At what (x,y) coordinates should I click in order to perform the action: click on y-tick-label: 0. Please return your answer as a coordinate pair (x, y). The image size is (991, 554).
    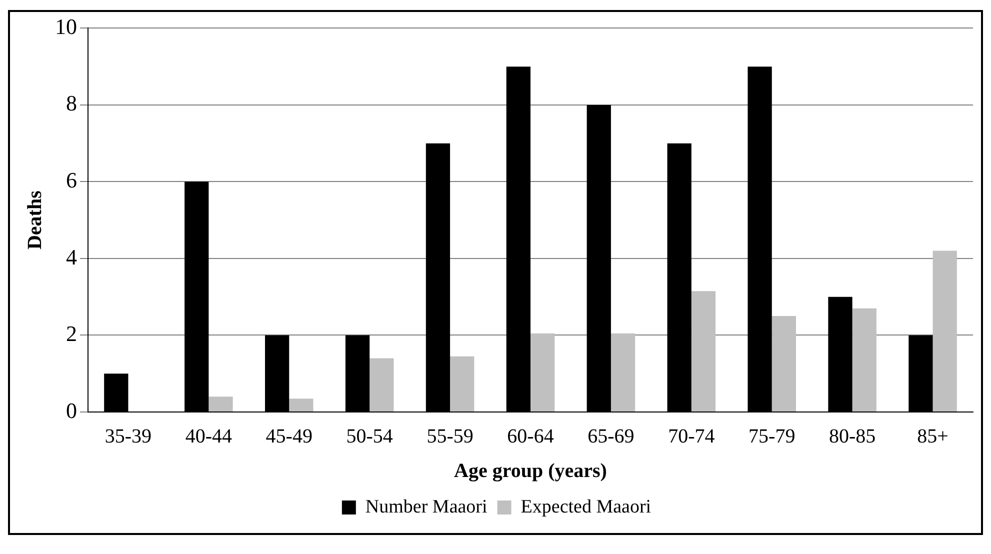
    Looking at the image, I should click on (71, 410).